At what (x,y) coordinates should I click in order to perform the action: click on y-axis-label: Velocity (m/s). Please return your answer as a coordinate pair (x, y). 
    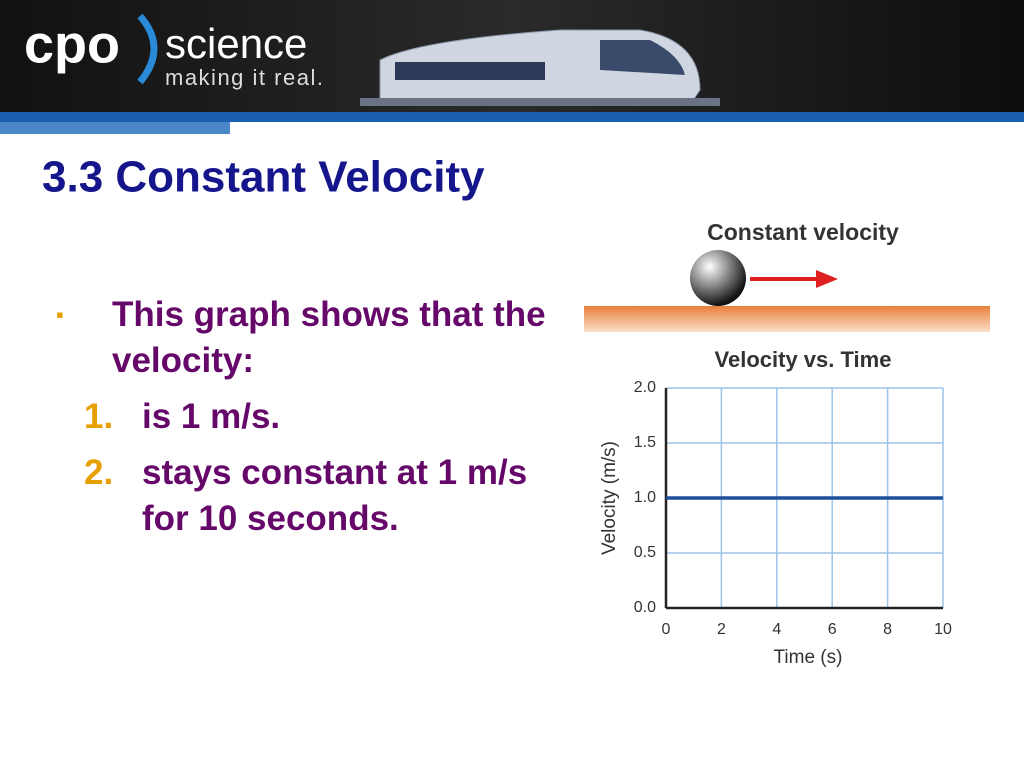
    Looking at the image, I should click on (609, 498).